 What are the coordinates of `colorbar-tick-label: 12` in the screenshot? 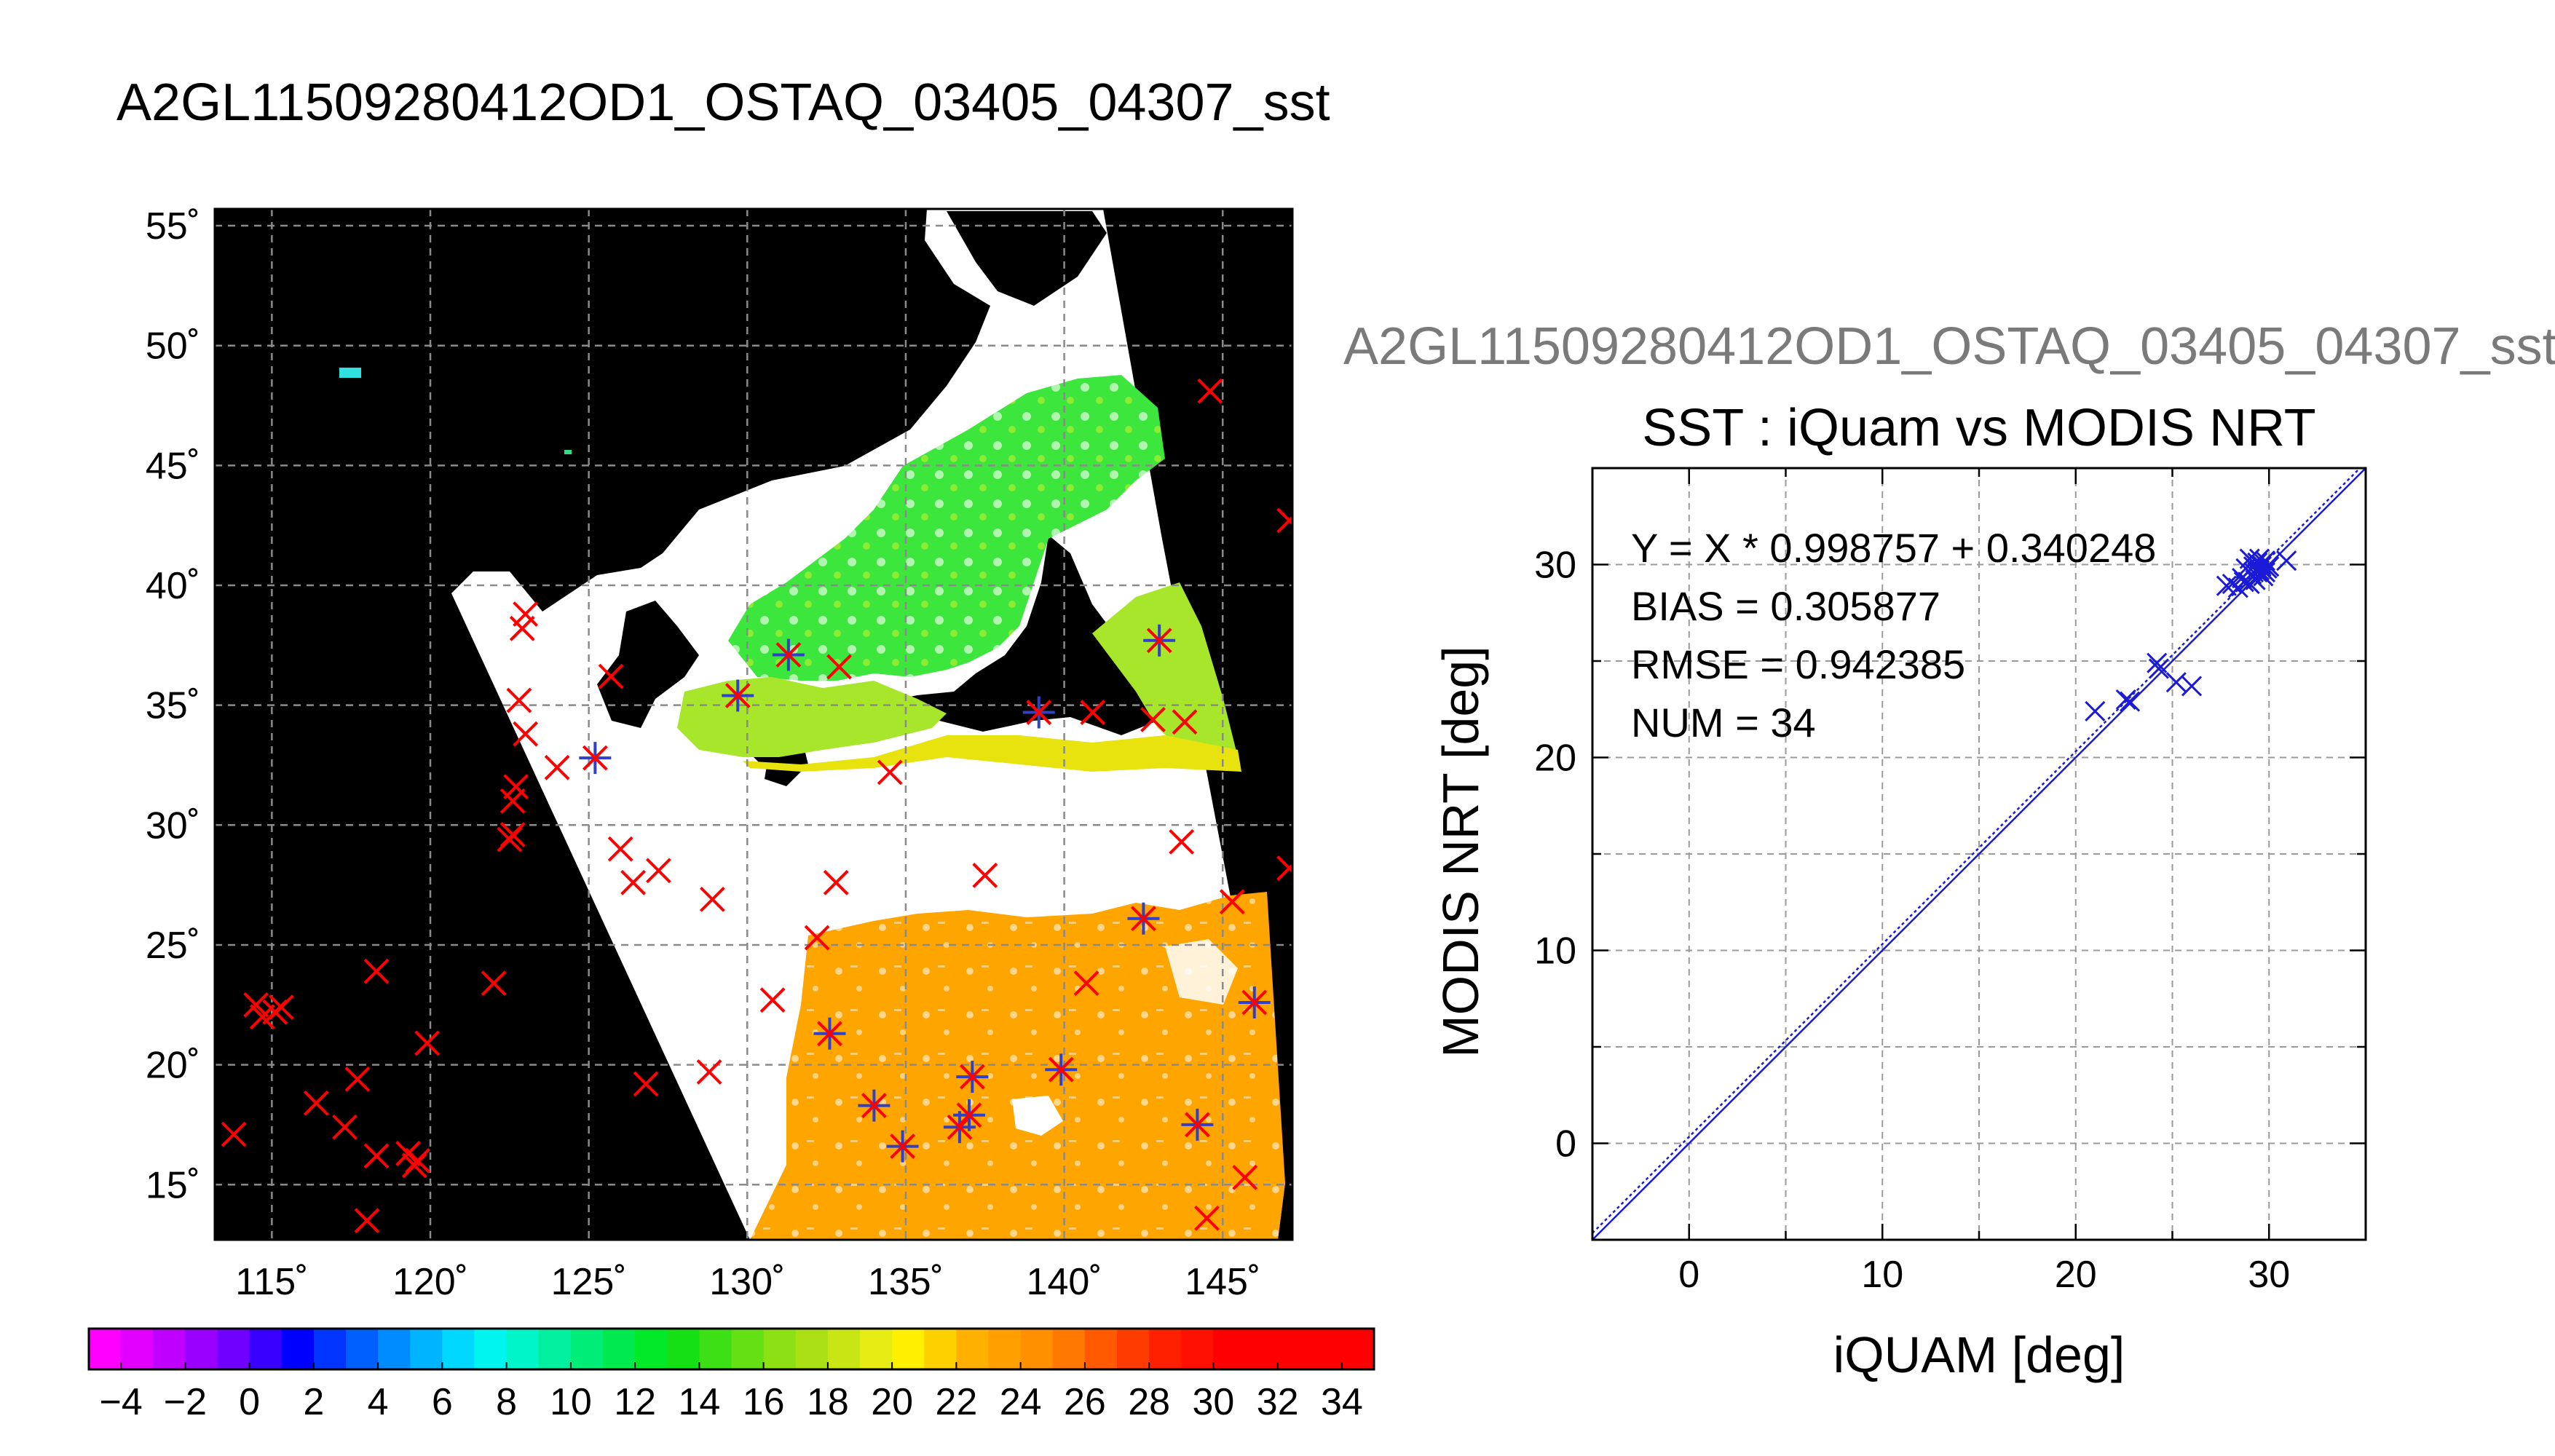 It's located at (635, 1402).